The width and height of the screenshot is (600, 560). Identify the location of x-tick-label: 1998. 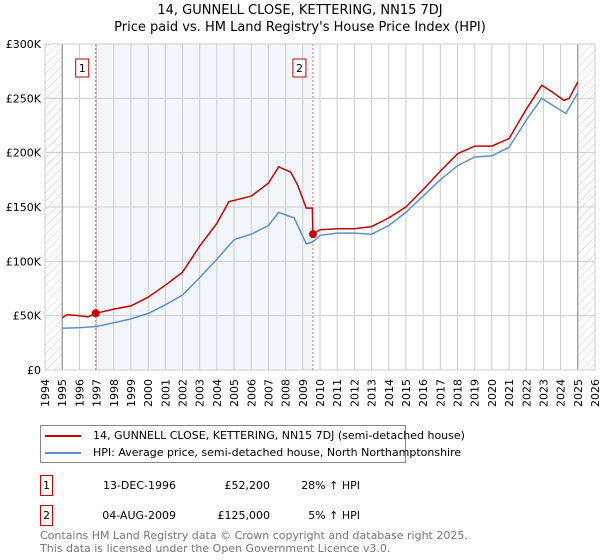
(114, 393).